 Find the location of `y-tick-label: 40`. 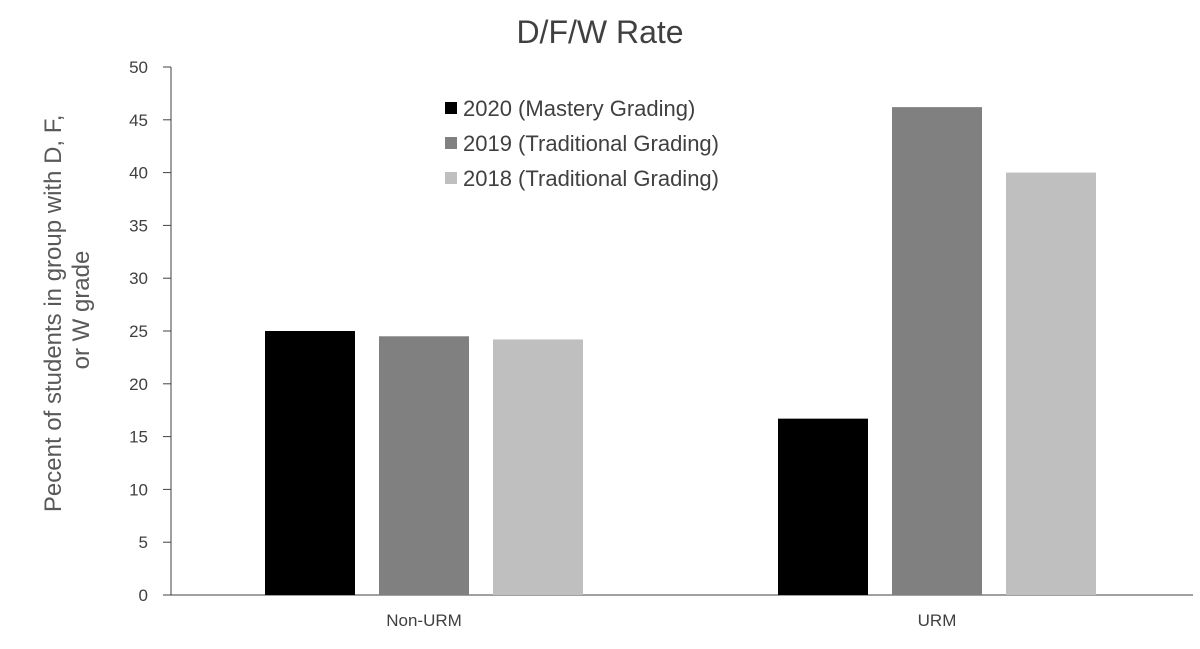

y-tick-label: 40 is located at coordinates (138, 173).